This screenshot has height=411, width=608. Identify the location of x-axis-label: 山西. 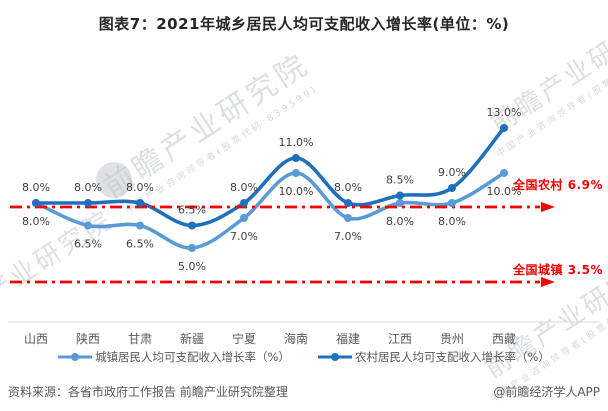
(35, 339).